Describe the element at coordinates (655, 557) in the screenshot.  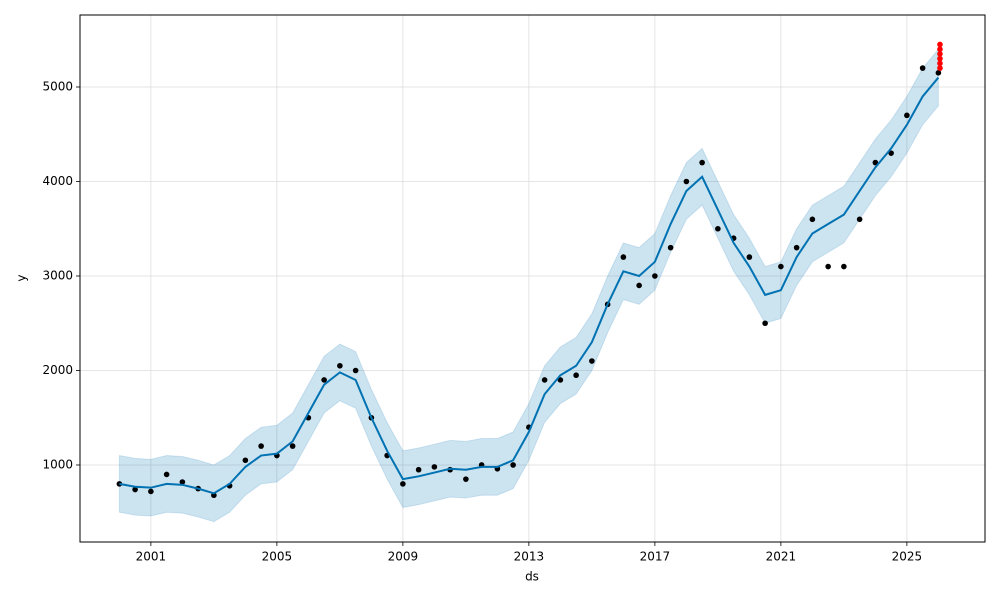
I see `x-tick-label: 2017` at that location.